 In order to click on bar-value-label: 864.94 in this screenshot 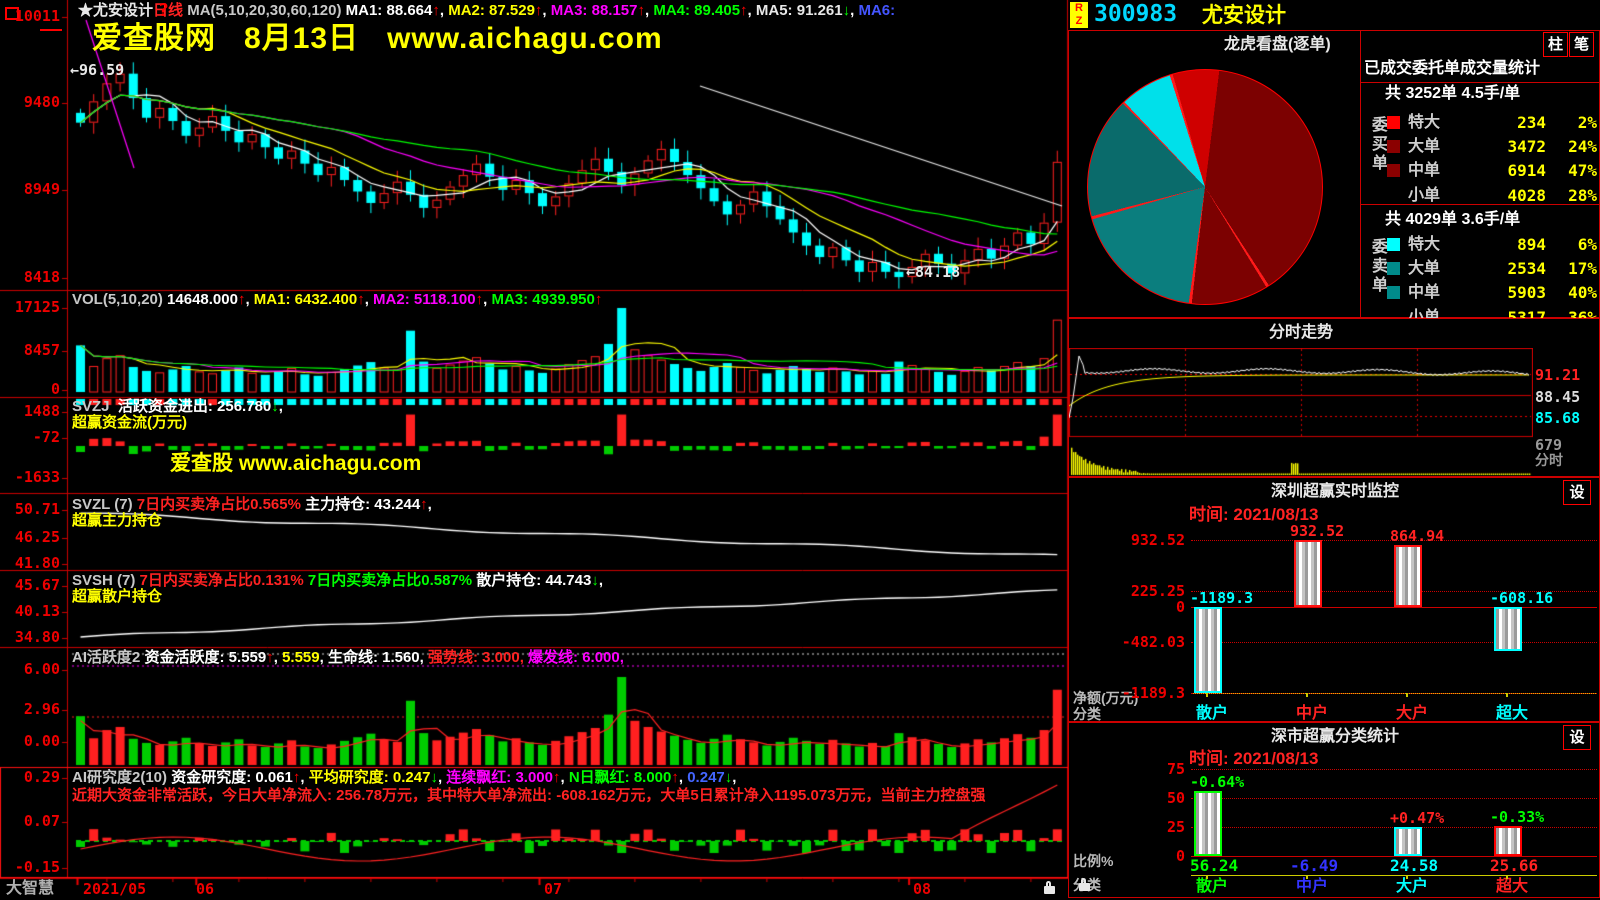, I will do `click(1417, 535)`.